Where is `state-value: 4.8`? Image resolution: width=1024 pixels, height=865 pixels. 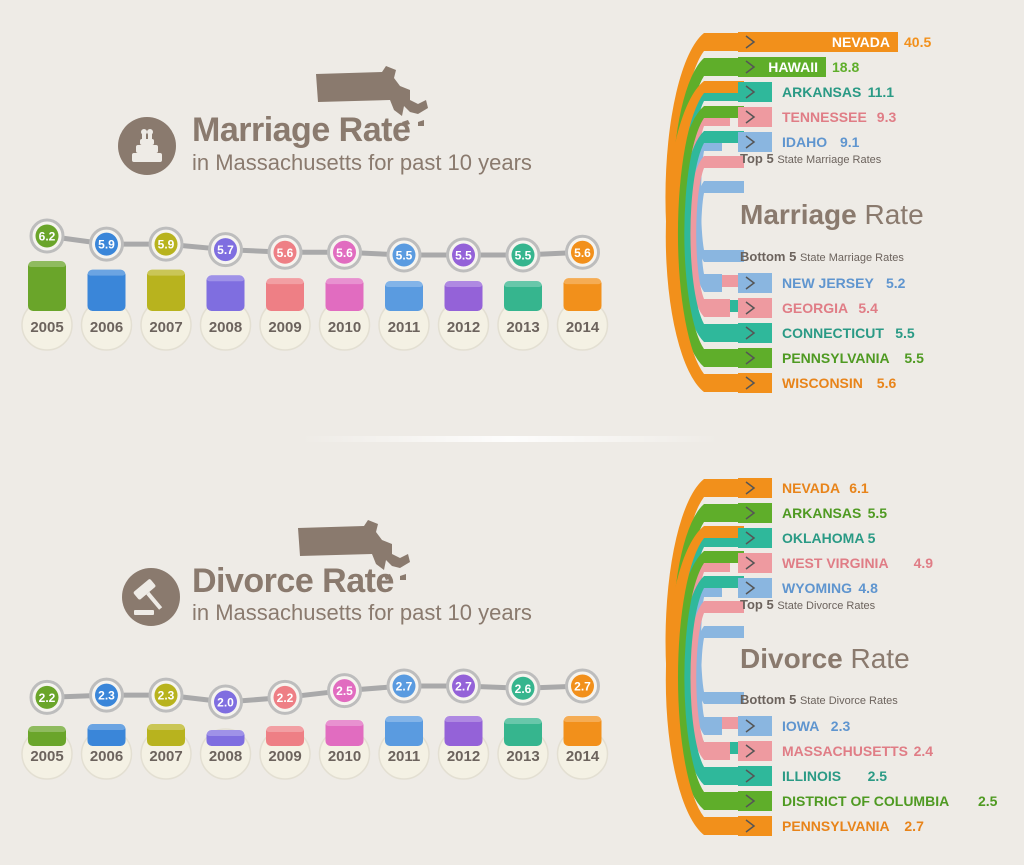 state-value: 4.8 is located at coordinates (868, 588).